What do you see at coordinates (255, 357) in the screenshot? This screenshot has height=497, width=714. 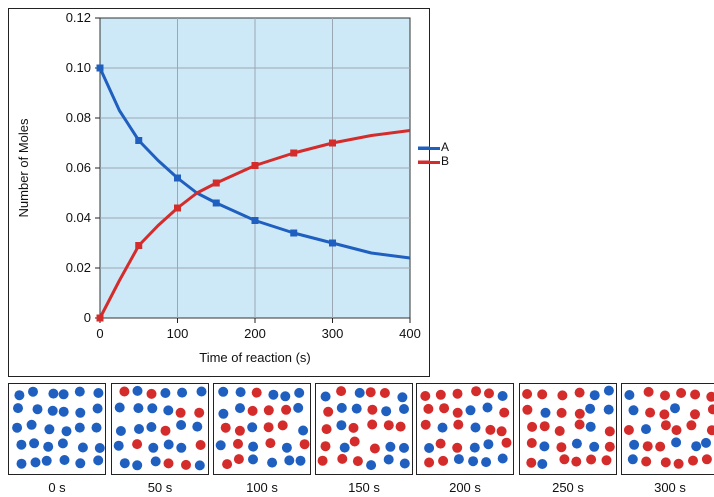 I see `x-axis-label: Time of reaction (s)` at bounding box center [255, 357].